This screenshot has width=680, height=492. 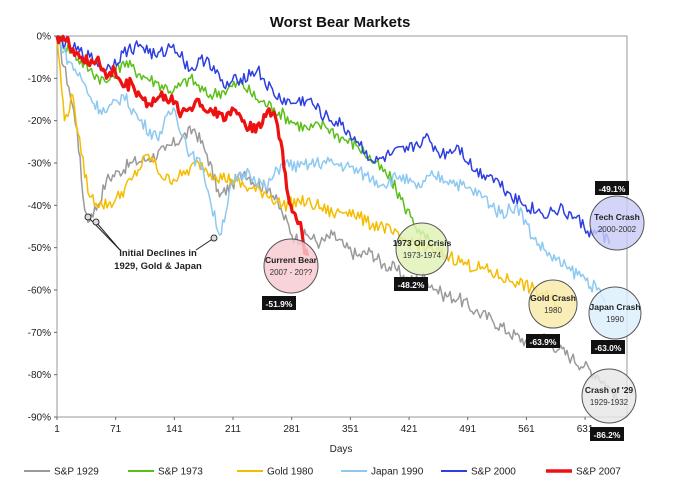 What do you see at coordinates (39, 248) in the screenshot?
I see `y-tick-label: -50%` at bounding box center [39, 248].